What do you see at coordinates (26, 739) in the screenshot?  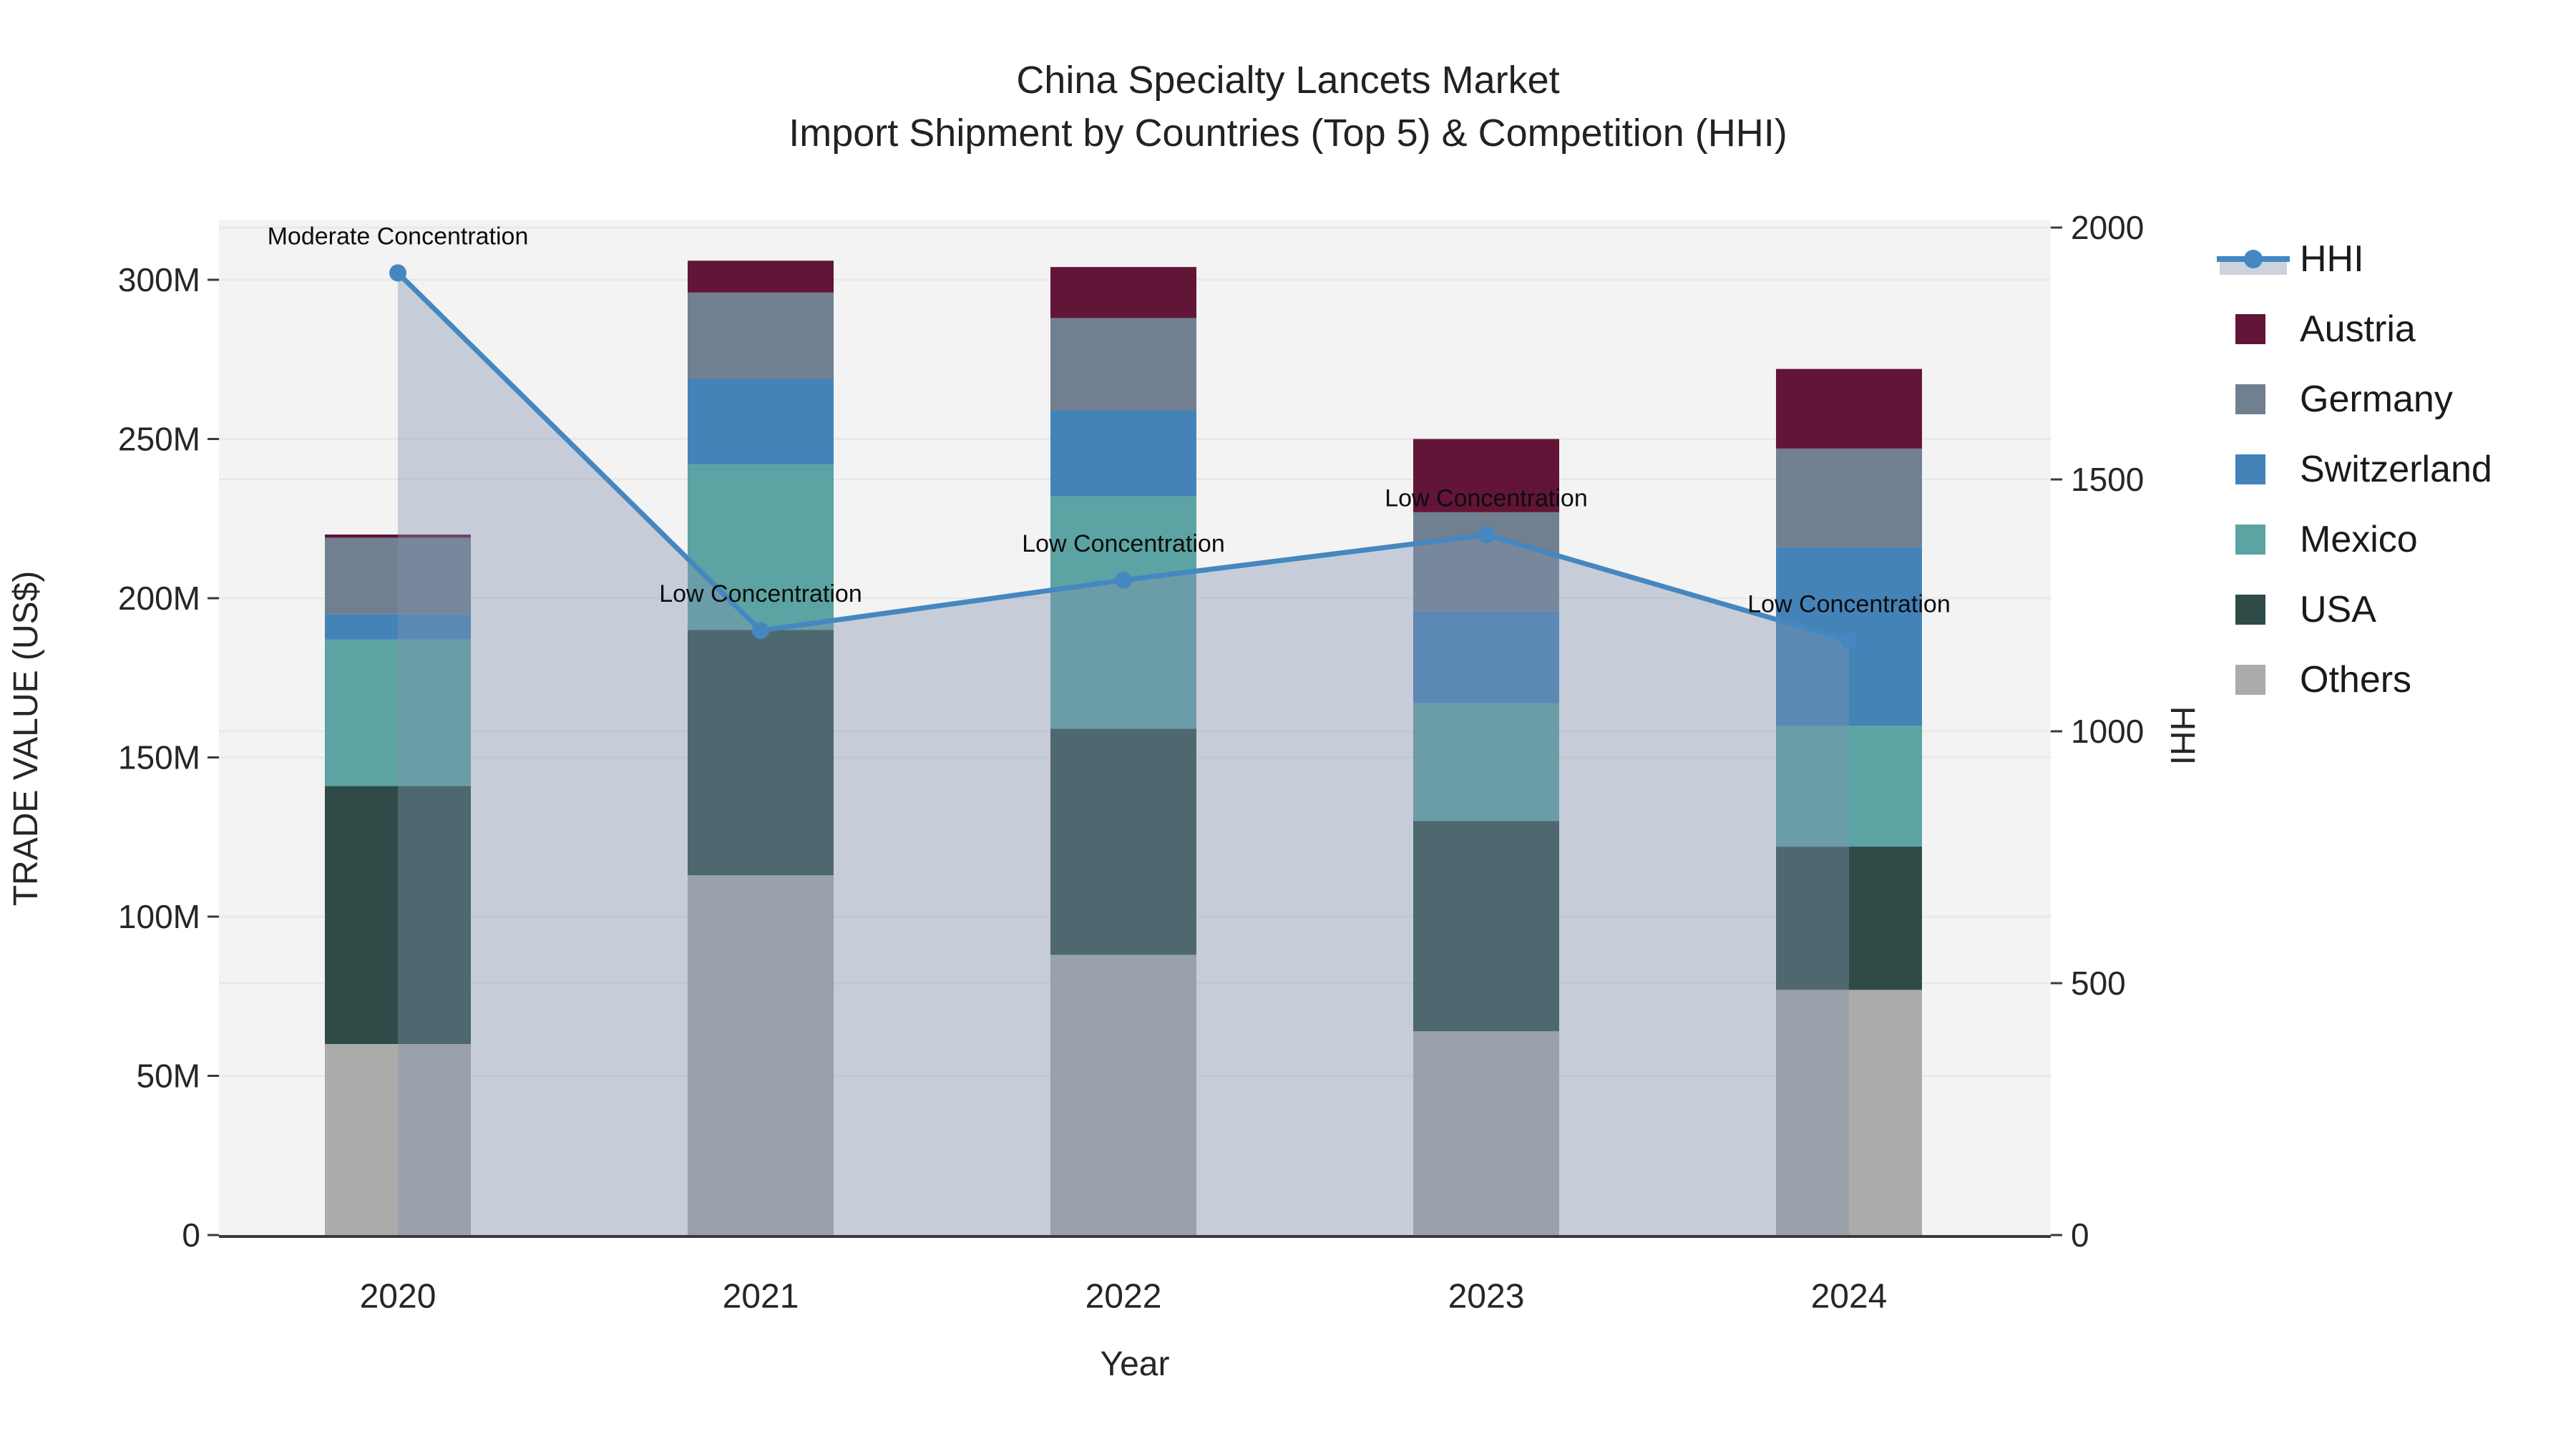 I see `y-left-axis-title: TRADE VALUE (US$)` at bounding box center [26, 739].